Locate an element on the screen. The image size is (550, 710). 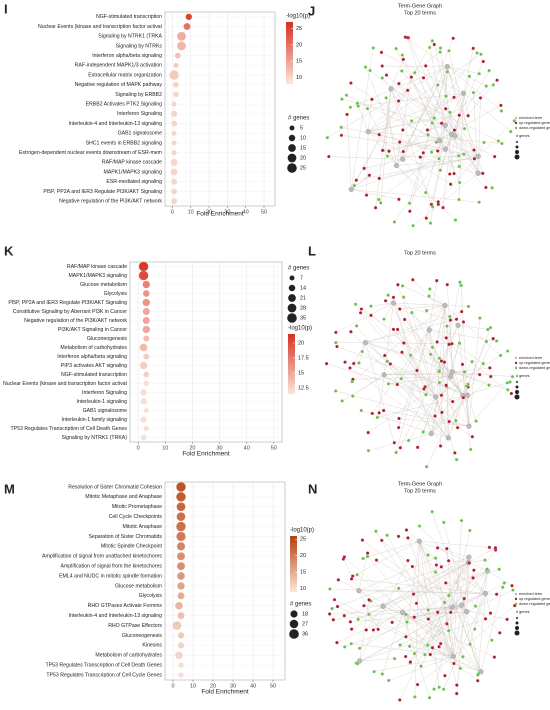
x-tick-label: 50 is located at coordinates (264, 212).